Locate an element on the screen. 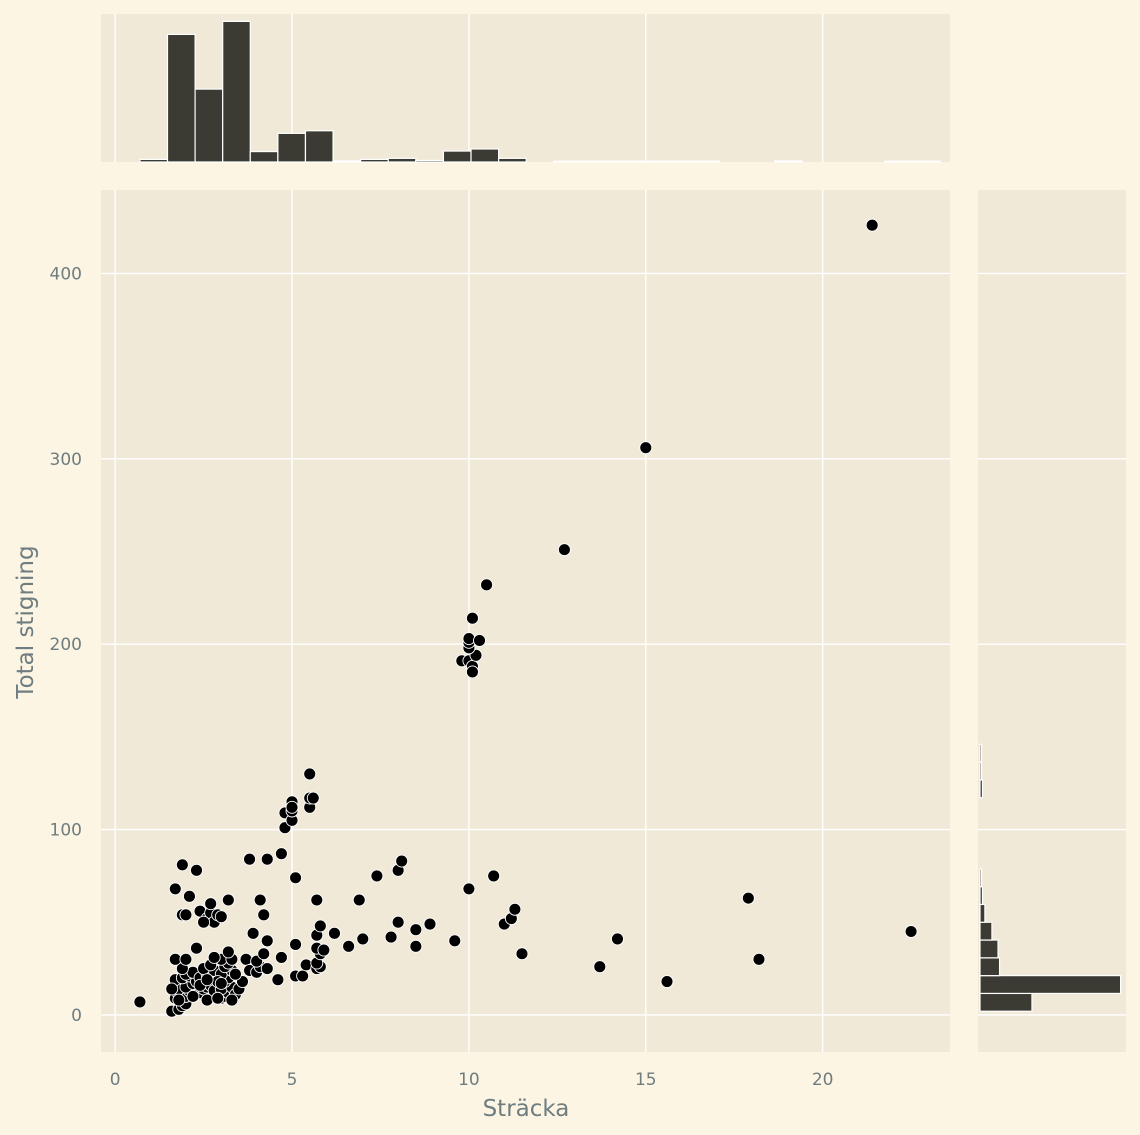 This screenshot has width=1140, height=1135. marginal-x-histogram is located at coordinates (525, 88).